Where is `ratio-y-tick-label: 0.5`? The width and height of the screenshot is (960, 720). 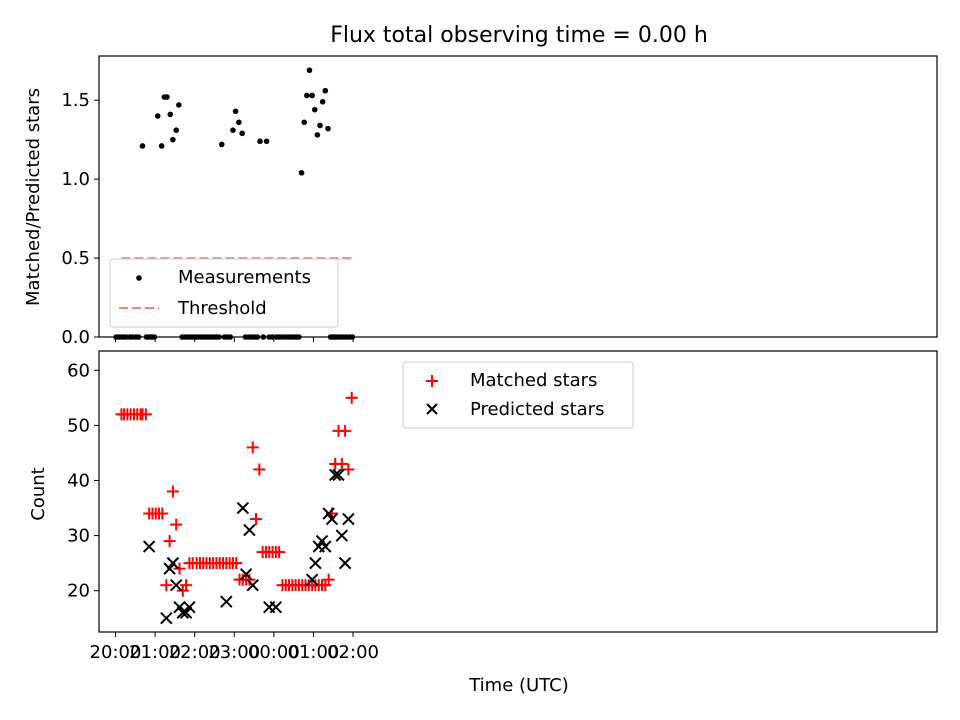 ratio-y-tick-label: 0.5 is located at coordinates (75, 258).